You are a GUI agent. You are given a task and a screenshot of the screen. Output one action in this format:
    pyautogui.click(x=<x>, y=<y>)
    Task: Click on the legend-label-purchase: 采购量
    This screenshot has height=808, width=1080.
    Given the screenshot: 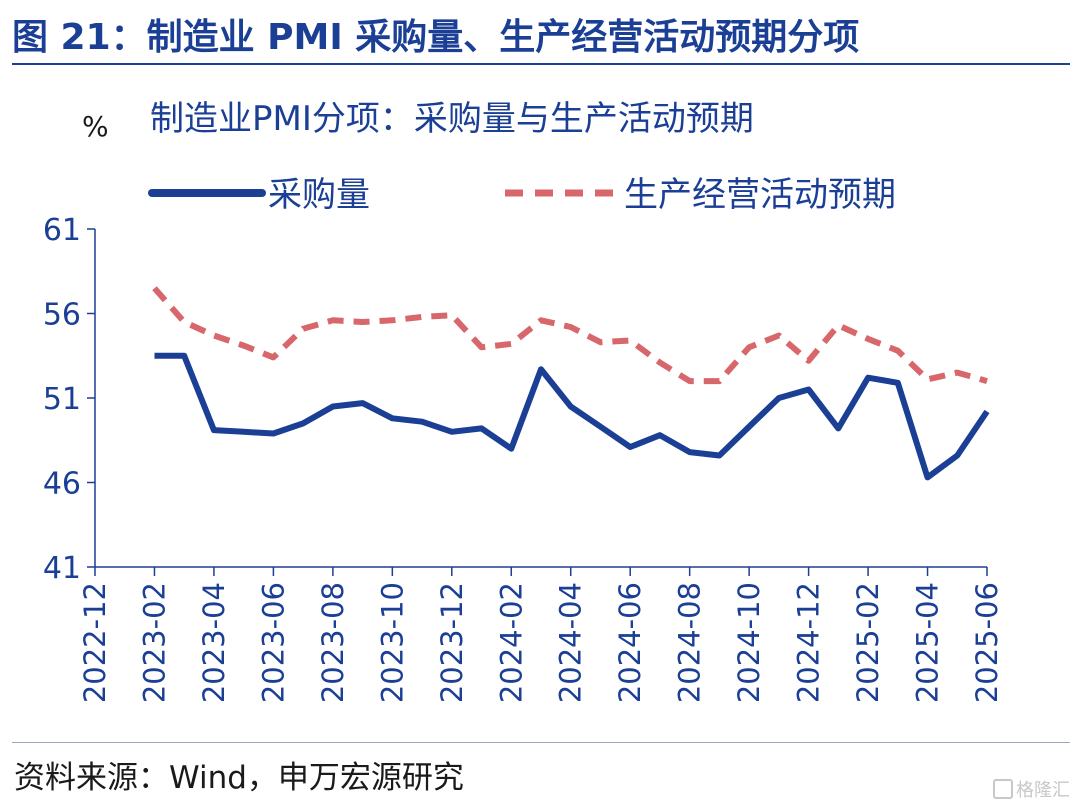 What is the action you would take?
    pyautogui.click(x=319, y=195)
    